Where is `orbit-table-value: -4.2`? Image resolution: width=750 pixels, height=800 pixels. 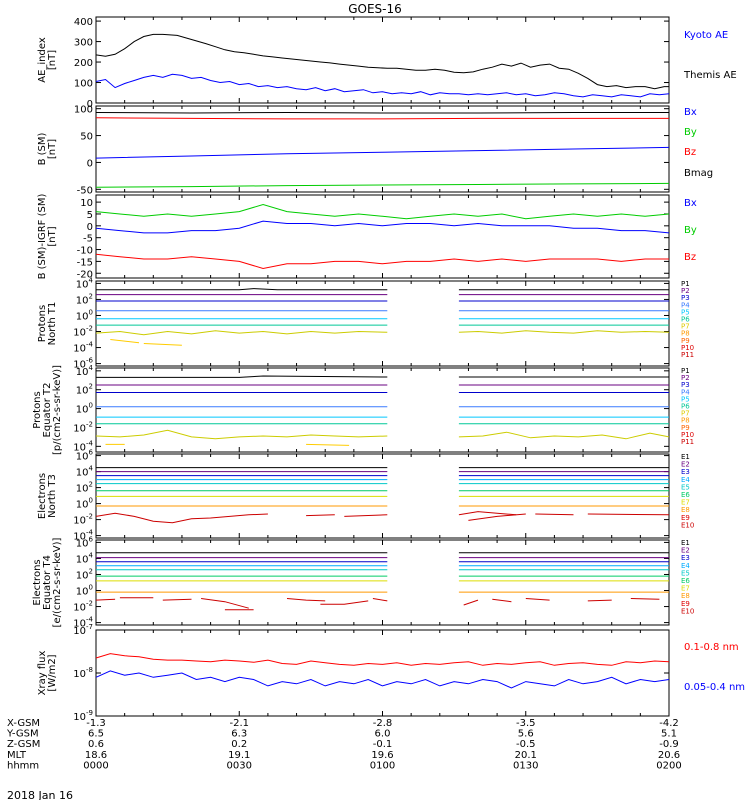 orbit-table-value: -4.2 is located at coordinates (669, 723).